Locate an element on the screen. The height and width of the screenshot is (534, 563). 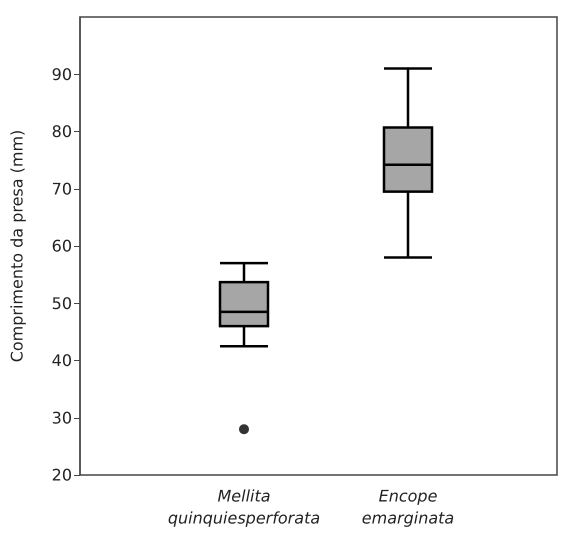
x-tick-label: Encope emarginata is located at coordinates (408, 507).